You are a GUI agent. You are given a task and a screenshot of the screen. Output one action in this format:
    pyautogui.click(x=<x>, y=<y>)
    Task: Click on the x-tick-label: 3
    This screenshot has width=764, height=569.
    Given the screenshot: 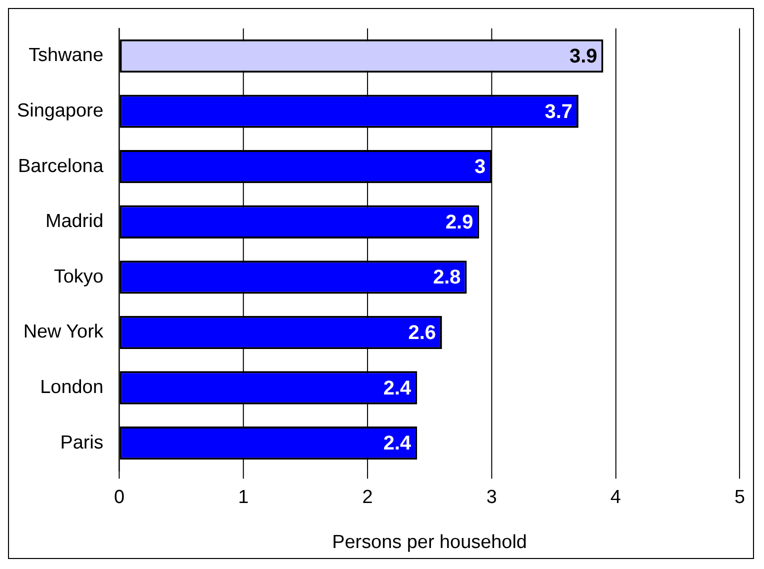 What is the action you would take?
    pyautogui.click(x=491, y=497)
    